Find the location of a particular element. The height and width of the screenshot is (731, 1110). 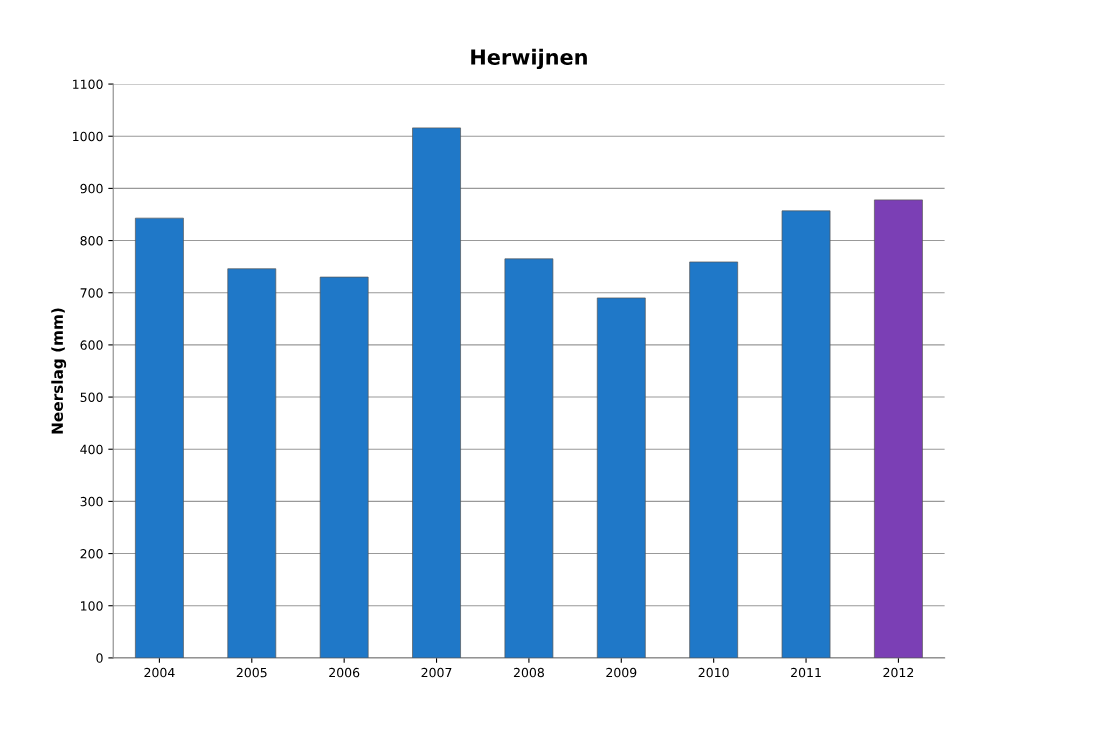

x-tick-label: 2012 is located at coordinates (898, 672).